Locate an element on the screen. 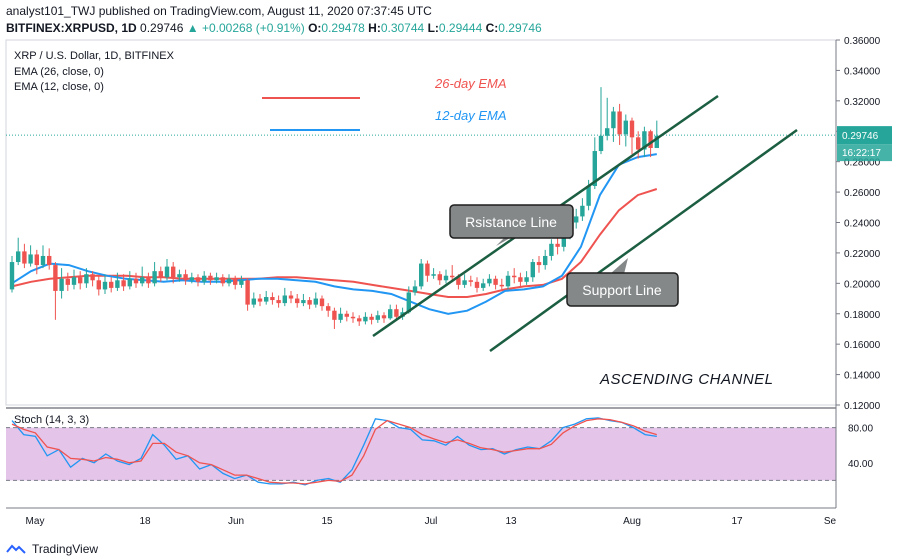  support-label: Support Line is located at coordinates (622, 290).